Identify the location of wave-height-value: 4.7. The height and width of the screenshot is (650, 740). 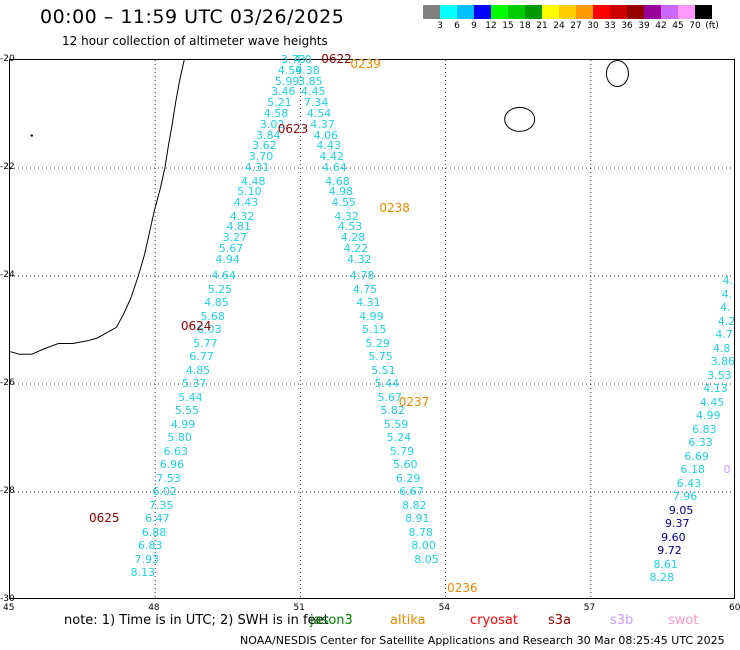
(724, 335).